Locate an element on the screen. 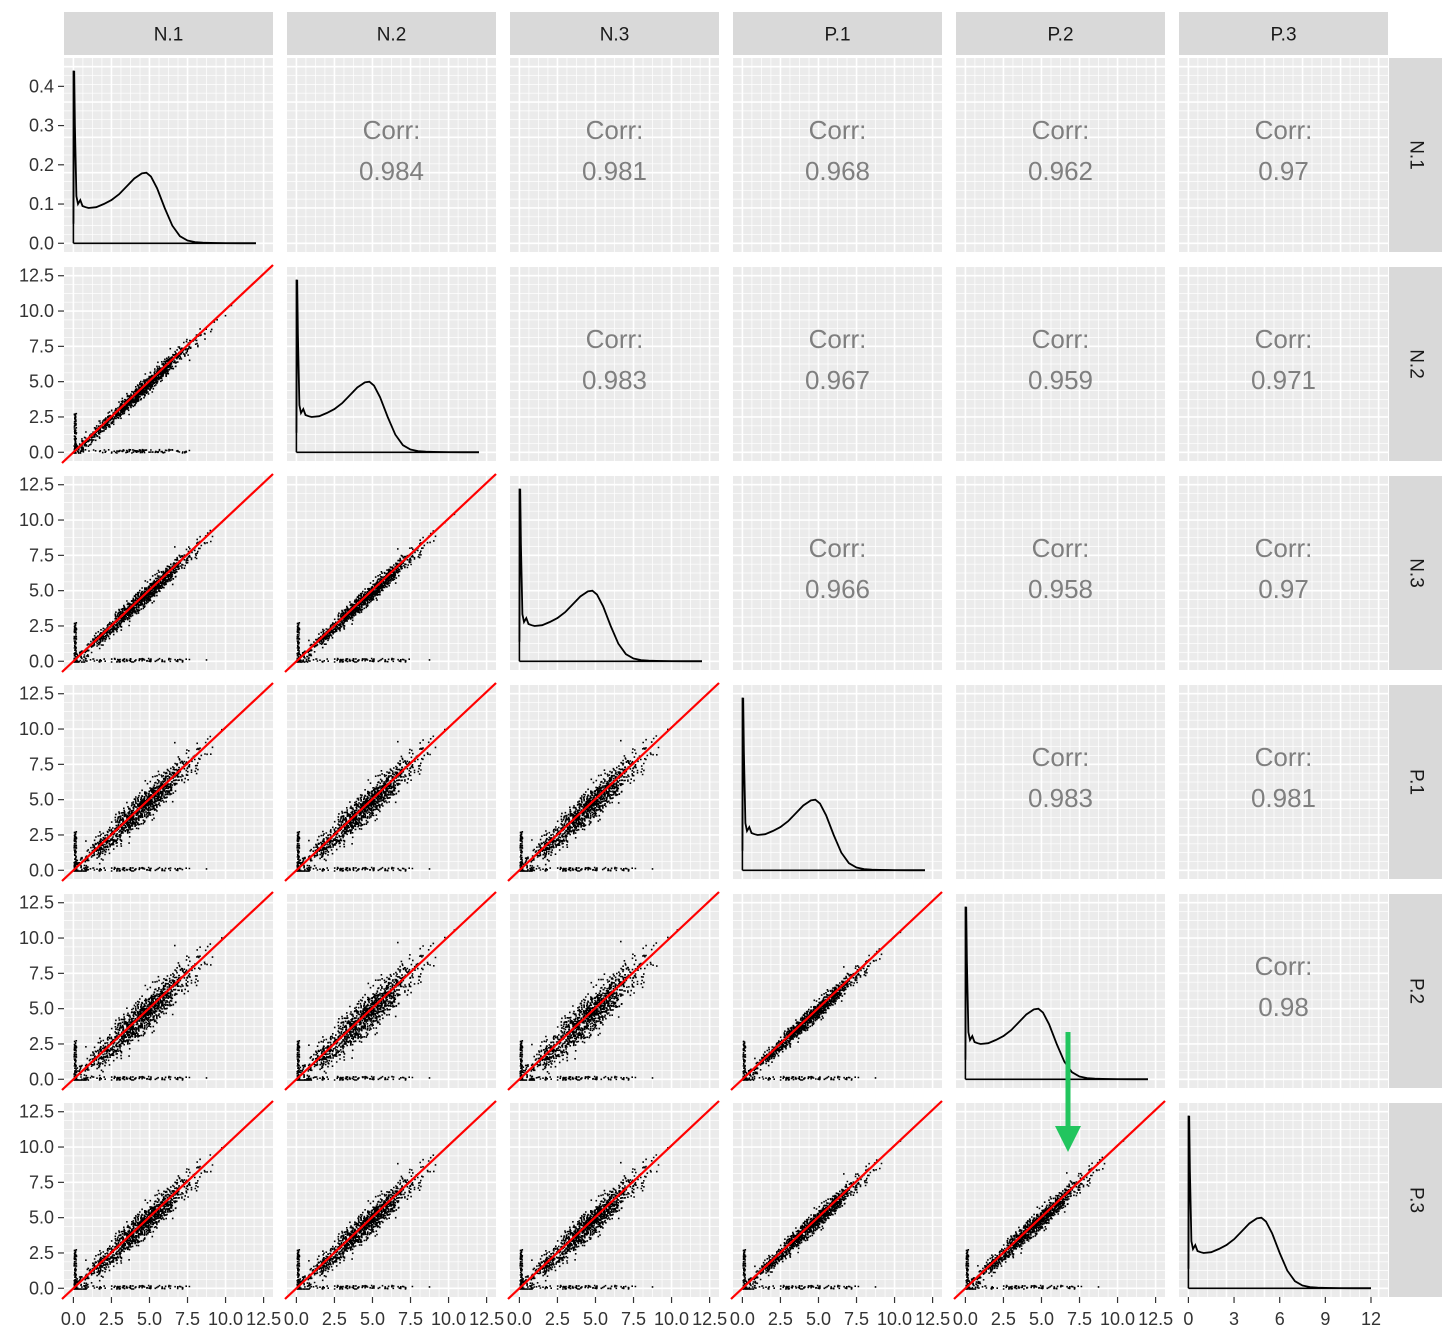  panel-P.1-N.1 is located at coordinates (167, 782).